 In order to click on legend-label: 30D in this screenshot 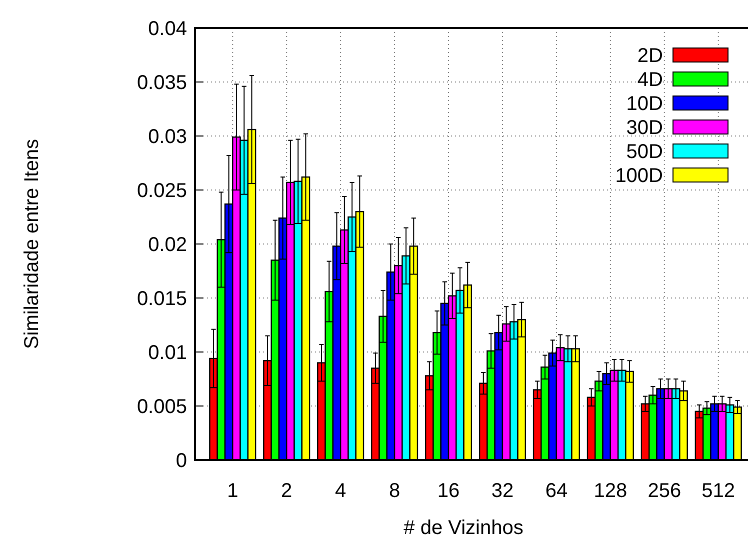, I will do `click(644, 128)`.